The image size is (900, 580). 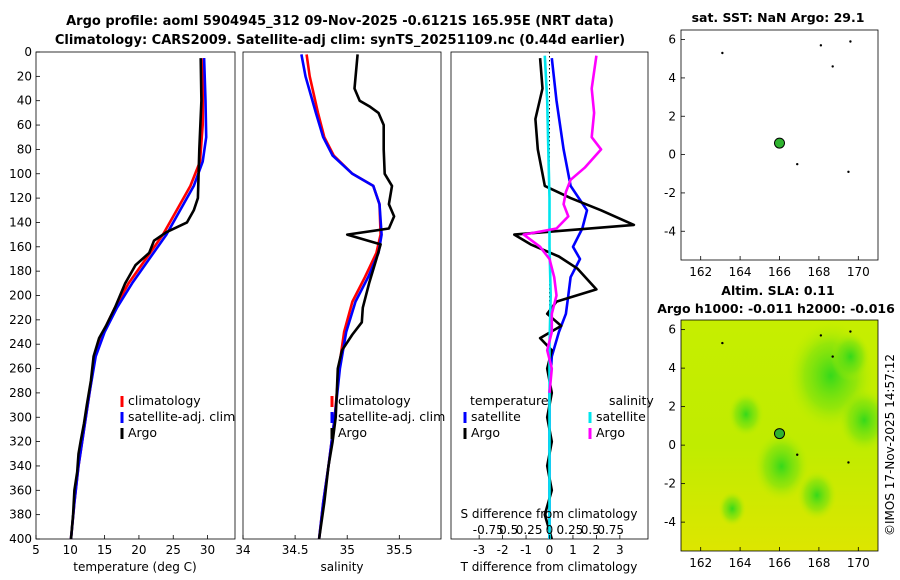 I want to click on y-tick-label: 300, so click(x=20, y=417).